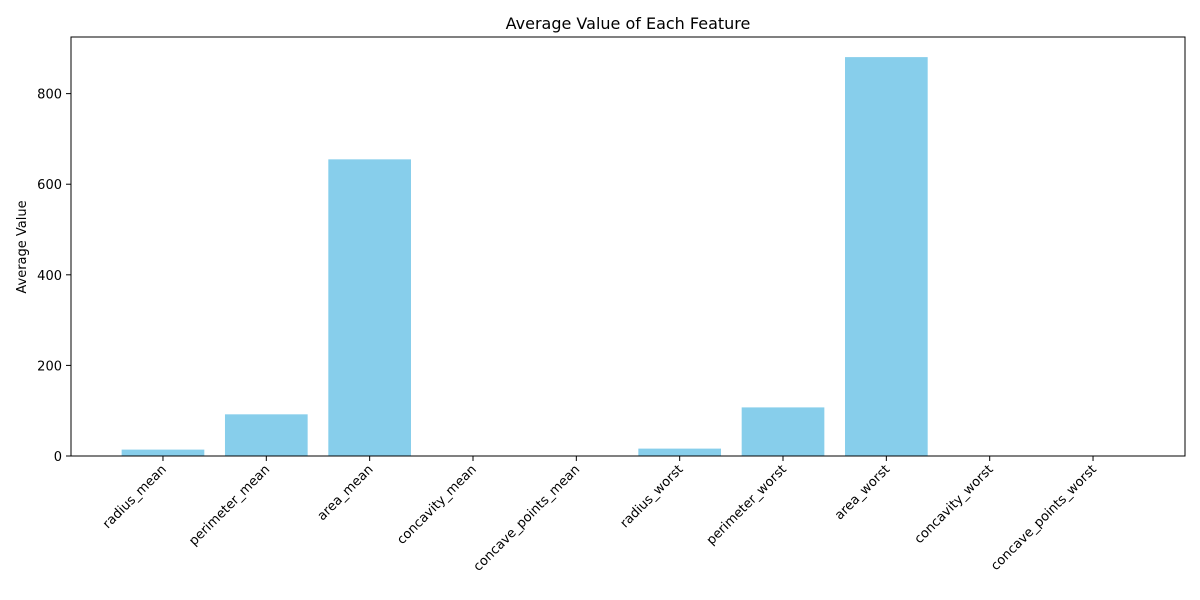 The height and width of the screenshot is (600, 1200). Describe the element at coordinates (229, 505) in the screenshot. I see `x-tick-label: perimeter_mean` at that location.